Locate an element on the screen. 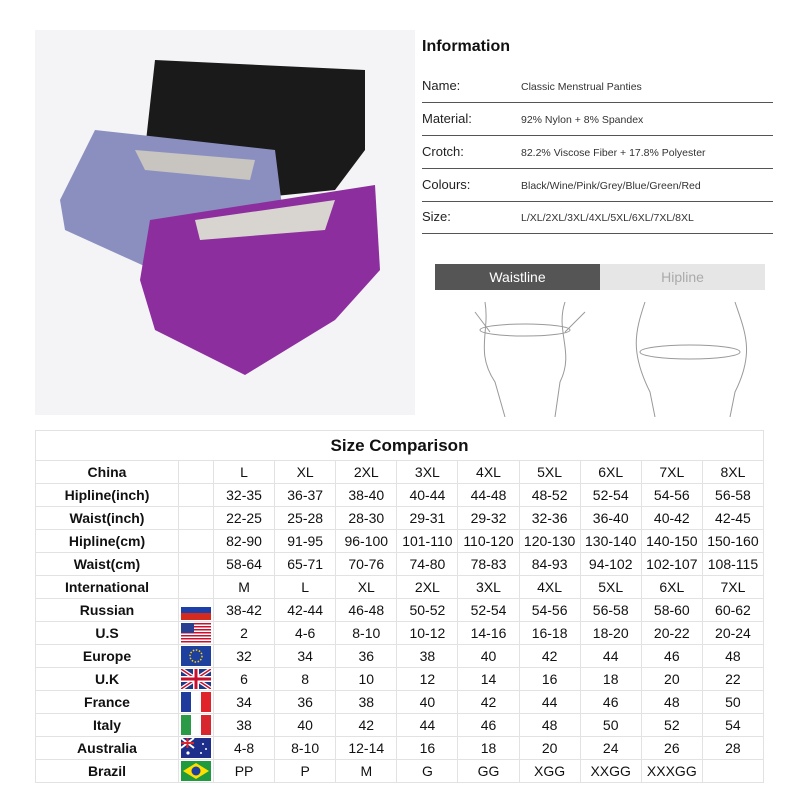  table-row: U.K 6 8 10 12 14 16 18 20 22 is located at coordinates (400, 679).